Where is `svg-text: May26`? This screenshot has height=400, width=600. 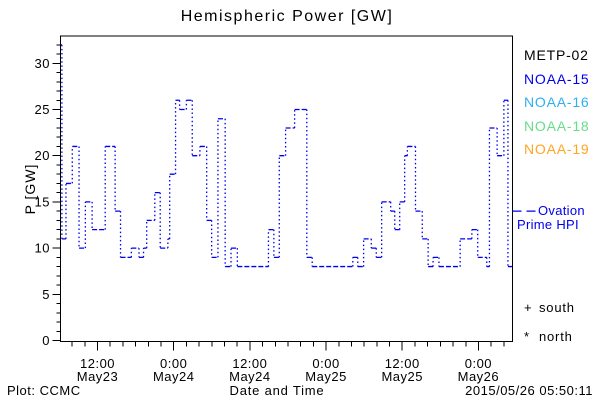
svg-text: May26 is located at coordinates (479, 376).